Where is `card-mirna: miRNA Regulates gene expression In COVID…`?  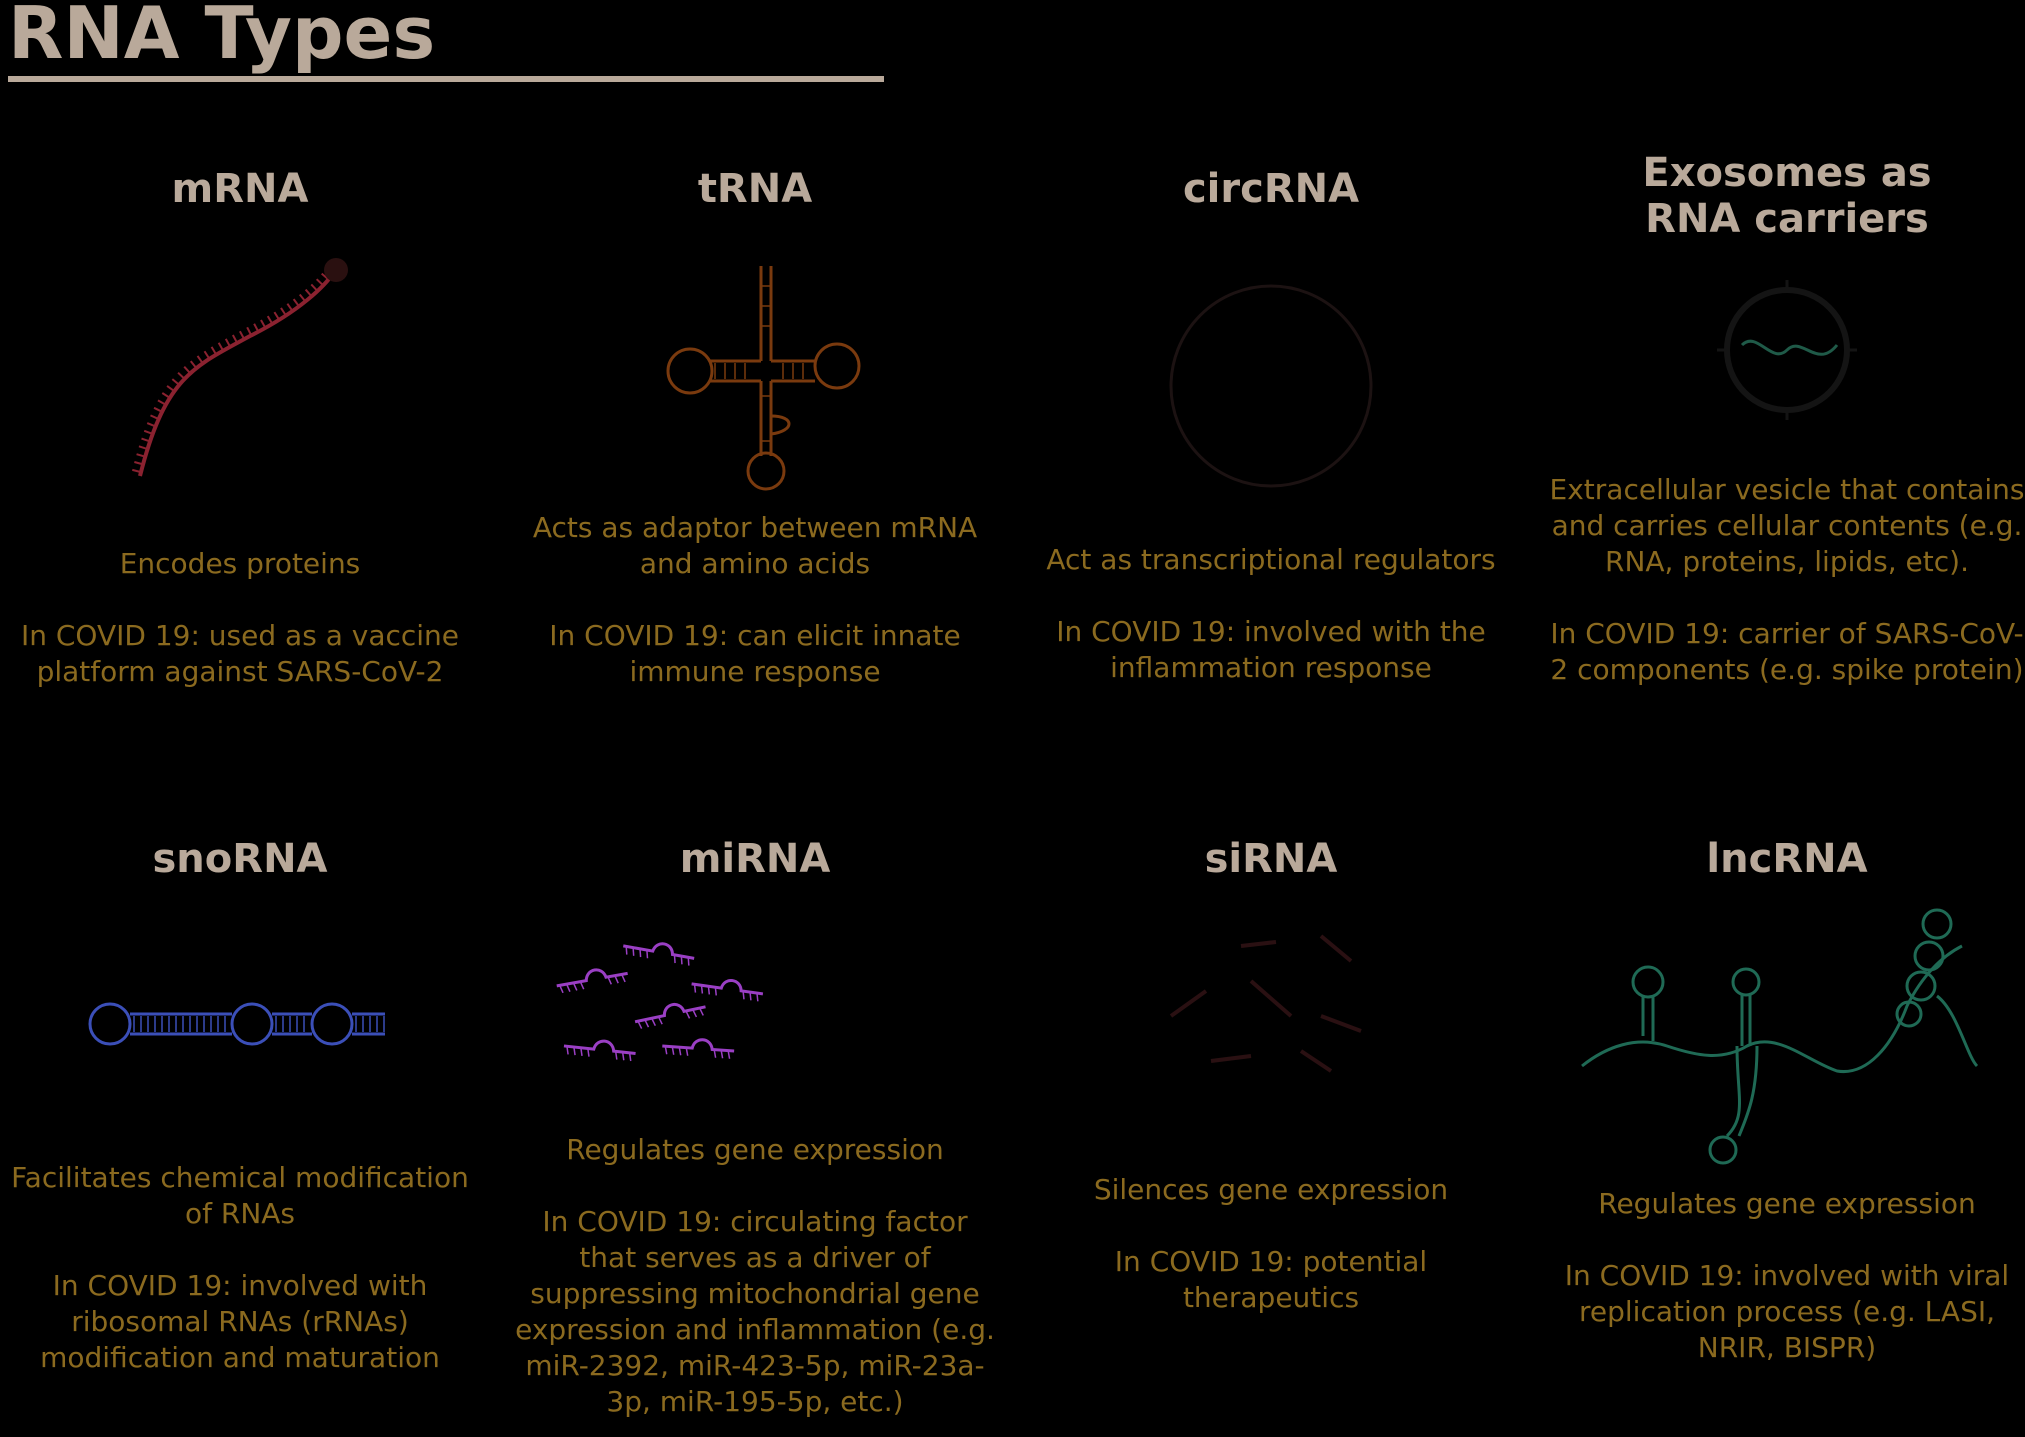
card-mirna: miRNA Regulates gene expression In COVID… is located at coordinates (755, 1127).